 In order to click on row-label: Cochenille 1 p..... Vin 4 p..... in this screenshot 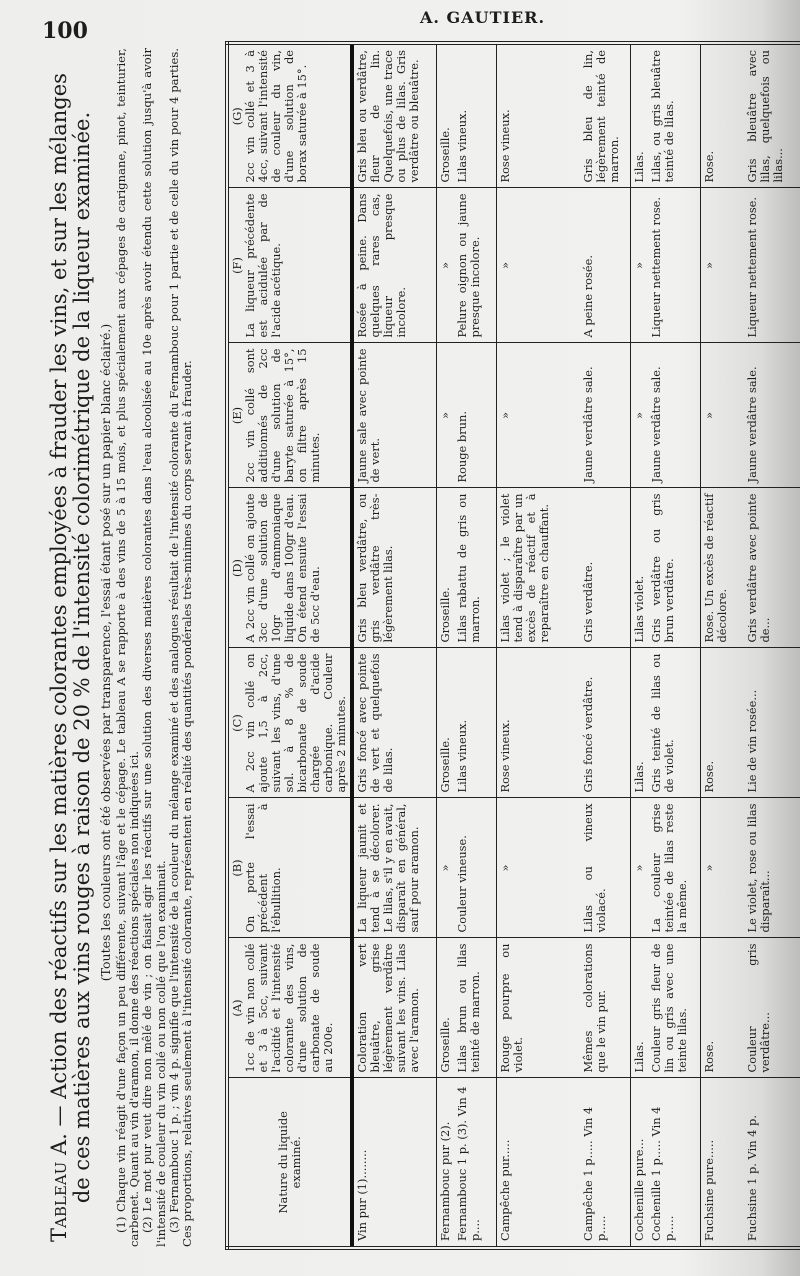, I will do `click(674, 1163)`.